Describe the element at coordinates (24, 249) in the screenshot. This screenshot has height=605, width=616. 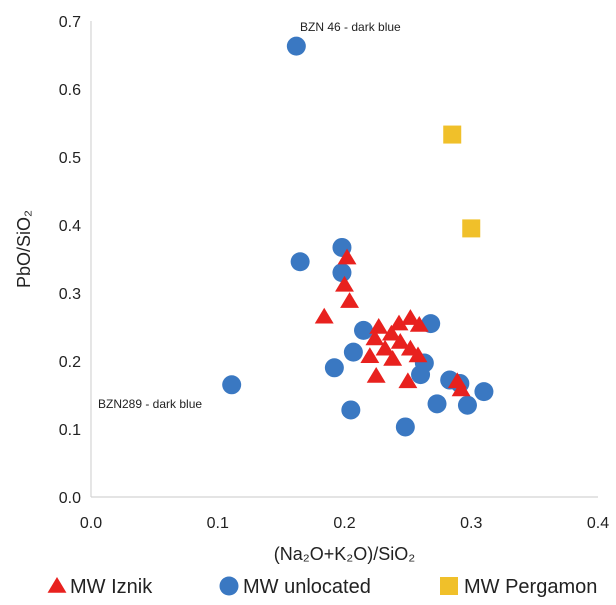
I see `y-axis-title: PbO/SiO₂` at that location.